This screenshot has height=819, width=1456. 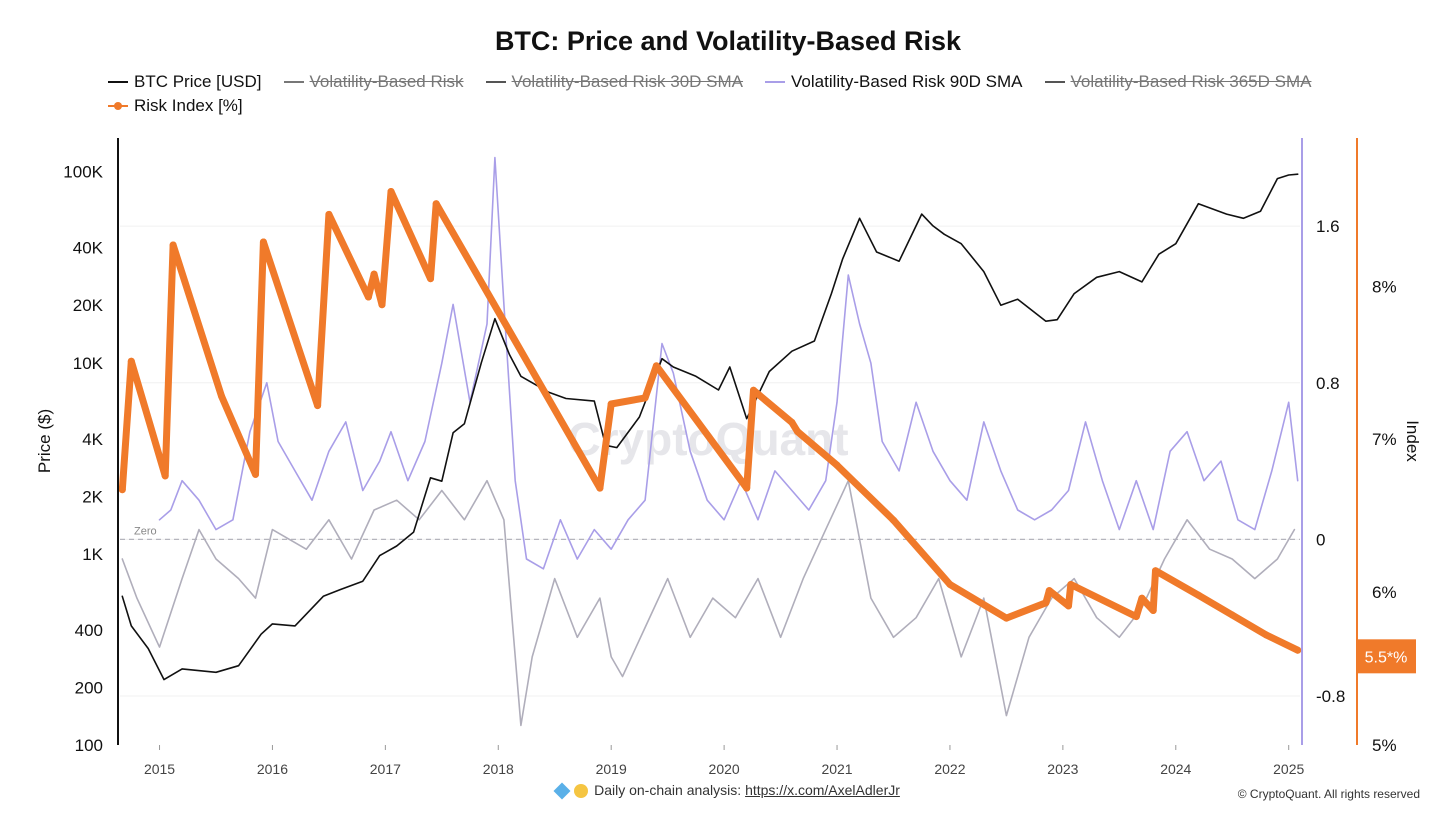 I want to click on x-tick-label: 2021, so click(x=836, y=769).